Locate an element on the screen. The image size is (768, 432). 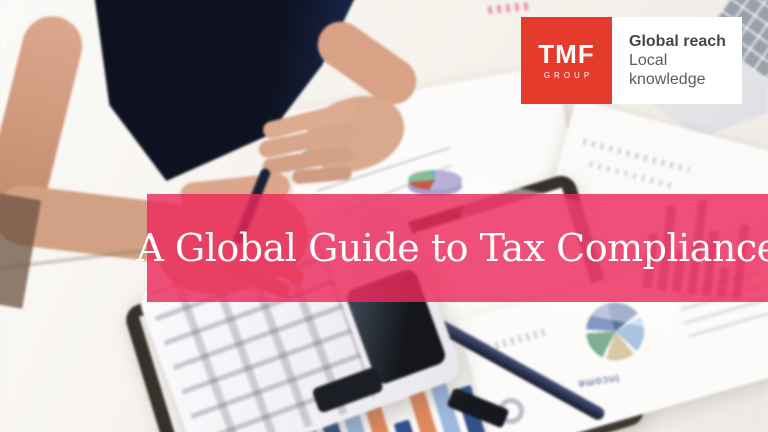
tagline-line1: Global reach is located at coordinates (677, 41).